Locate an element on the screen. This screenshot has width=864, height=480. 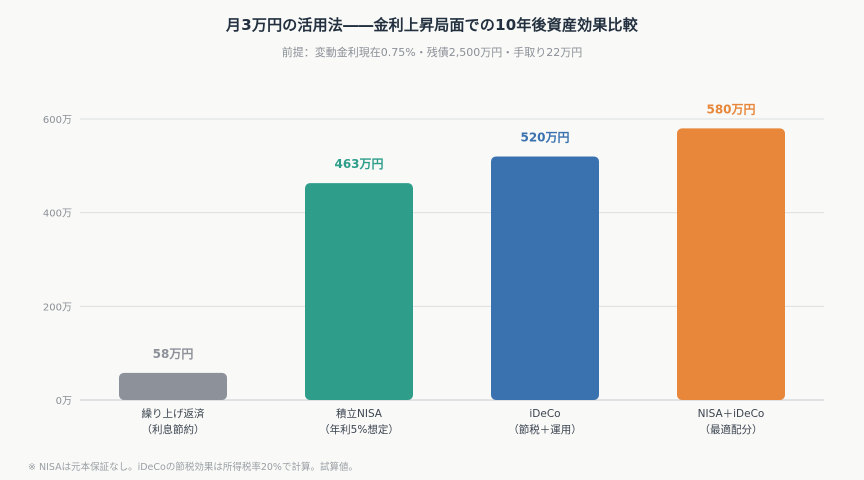
data-label: 520万円 is located at coordinates (544, 137).